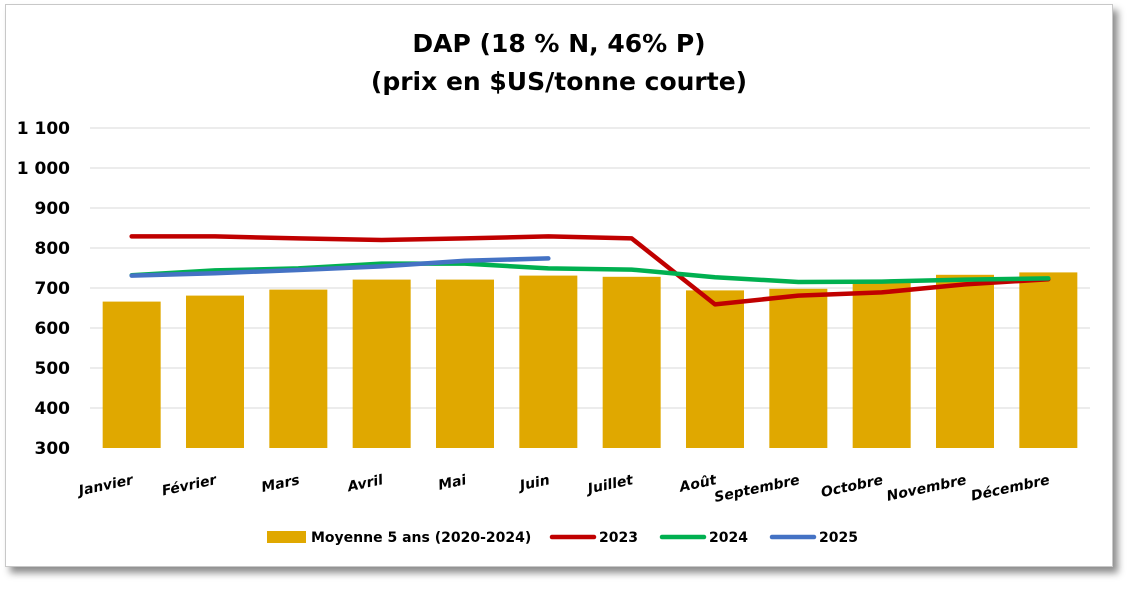 Image resolution: width=1134 pixels, height=590 pixels. I want to click on legend-label: 2023, so click(618, 538).